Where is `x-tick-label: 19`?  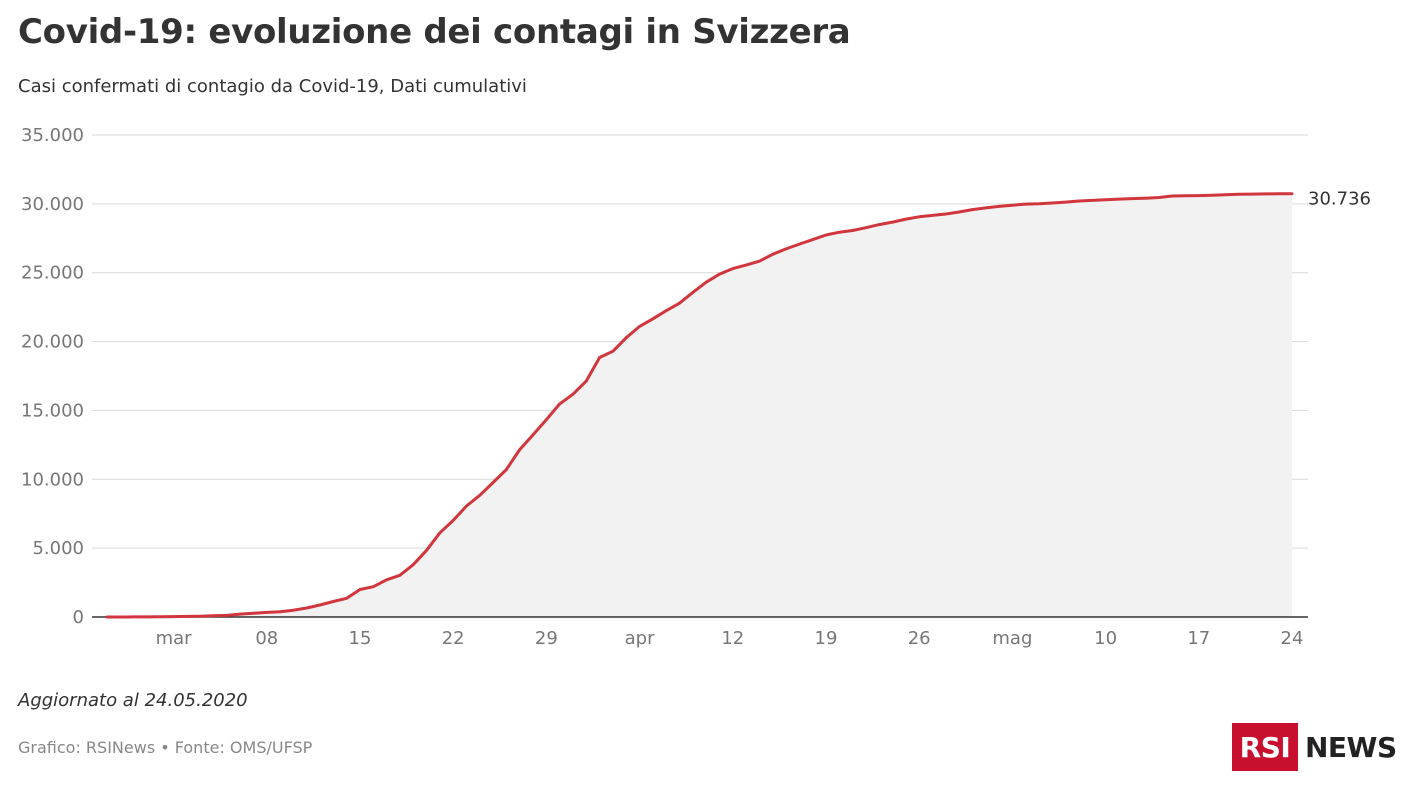 x-tick-label: 19 is located at coordinates (826, 638).